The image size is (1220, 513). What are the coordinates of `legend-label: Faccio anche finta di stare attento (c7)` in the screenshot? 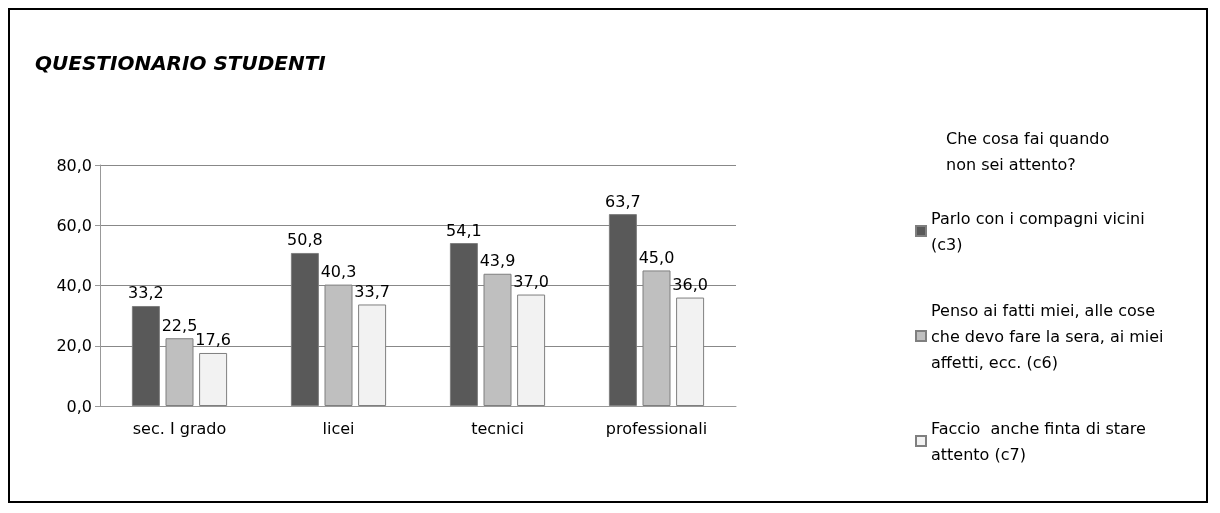 It's located at (1041, 441).